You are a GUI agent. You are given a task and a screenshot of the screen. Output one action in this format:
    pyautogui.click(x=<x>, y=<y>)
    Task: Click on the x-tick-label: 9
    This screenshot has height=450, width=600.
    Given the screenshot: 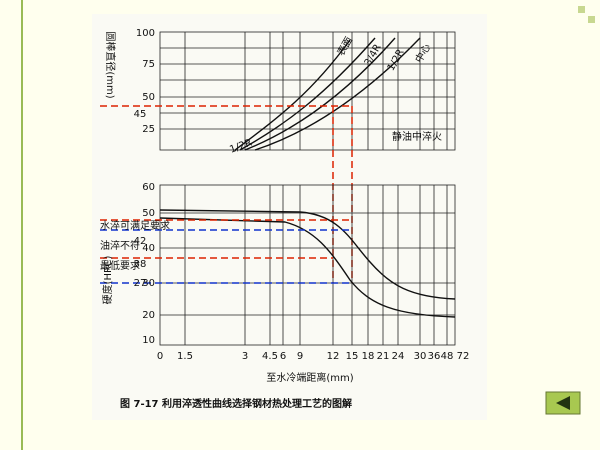 What is the action you would take?
    pyautogui.click(x=300, y=356)
    